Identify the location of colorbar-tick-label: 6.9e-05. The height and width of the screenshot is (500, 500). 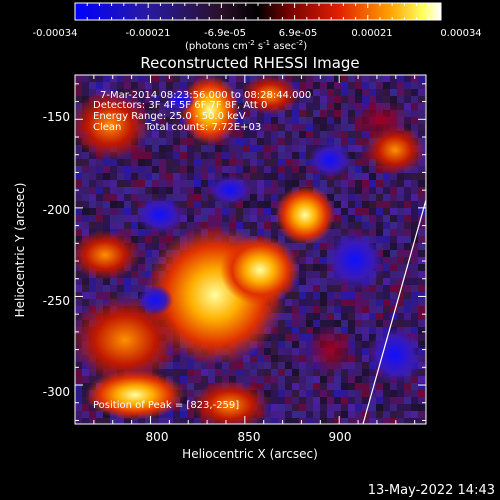
(298, 33).